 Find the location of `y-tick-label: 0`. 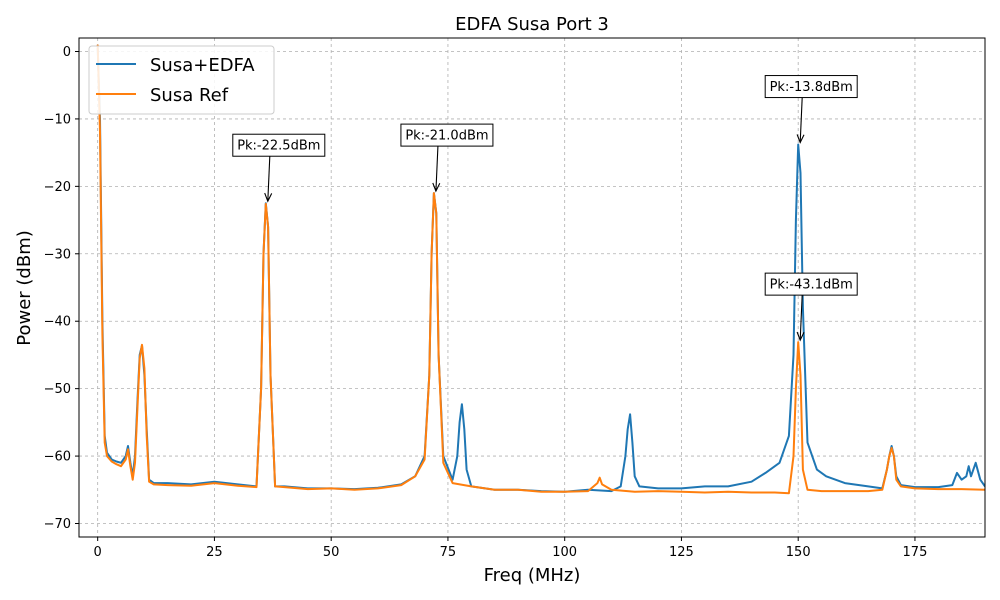

y-tick-label: 0 is located at coordinates (67, 52).